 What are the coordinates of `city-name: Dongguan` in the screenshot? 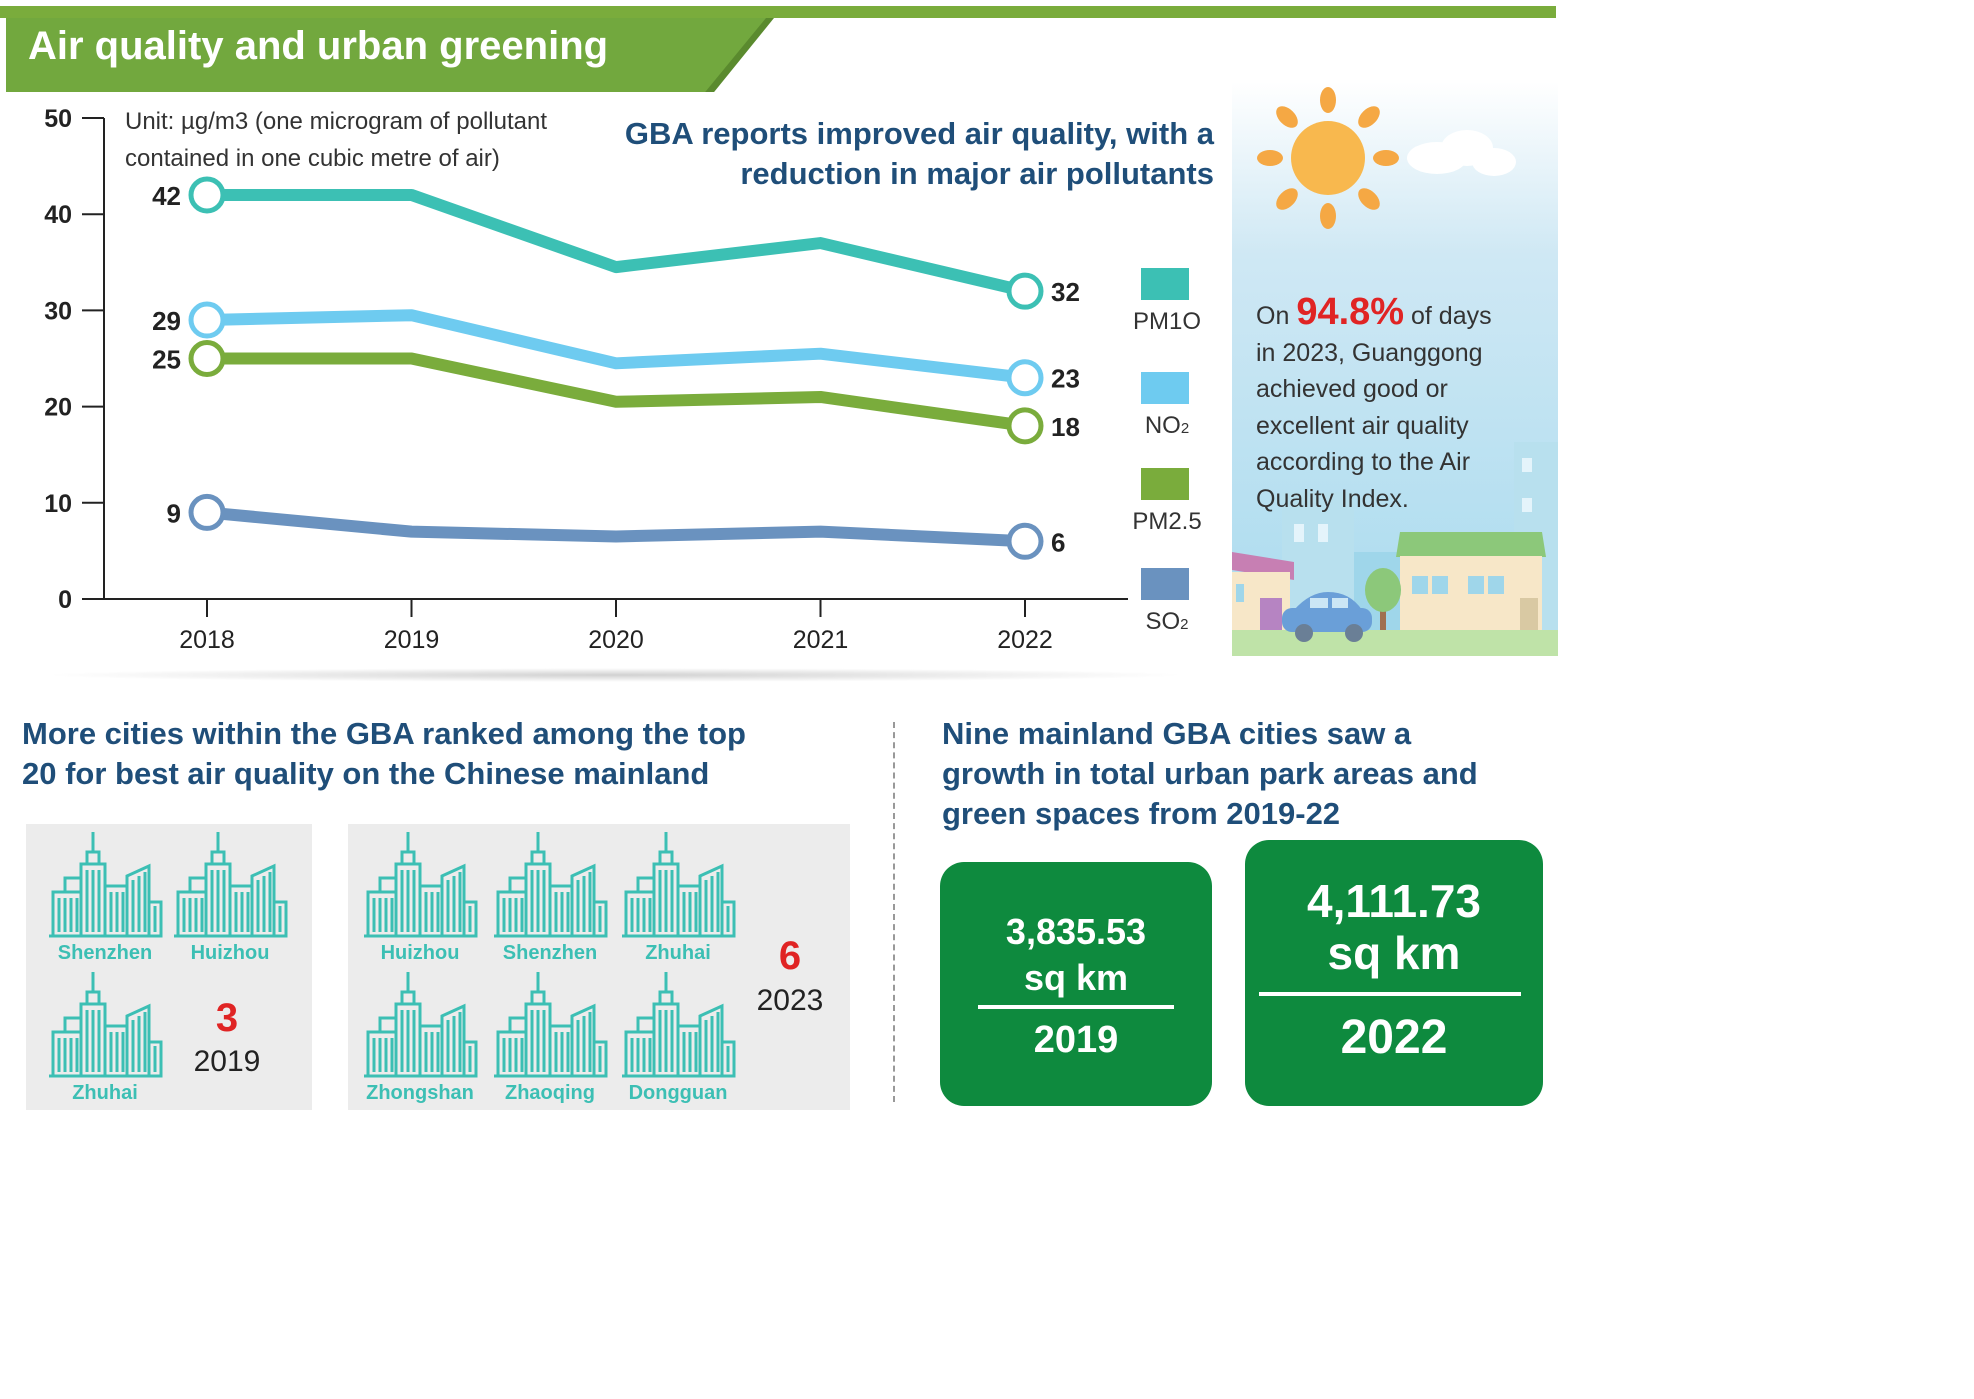 It's located at (678, 1093).